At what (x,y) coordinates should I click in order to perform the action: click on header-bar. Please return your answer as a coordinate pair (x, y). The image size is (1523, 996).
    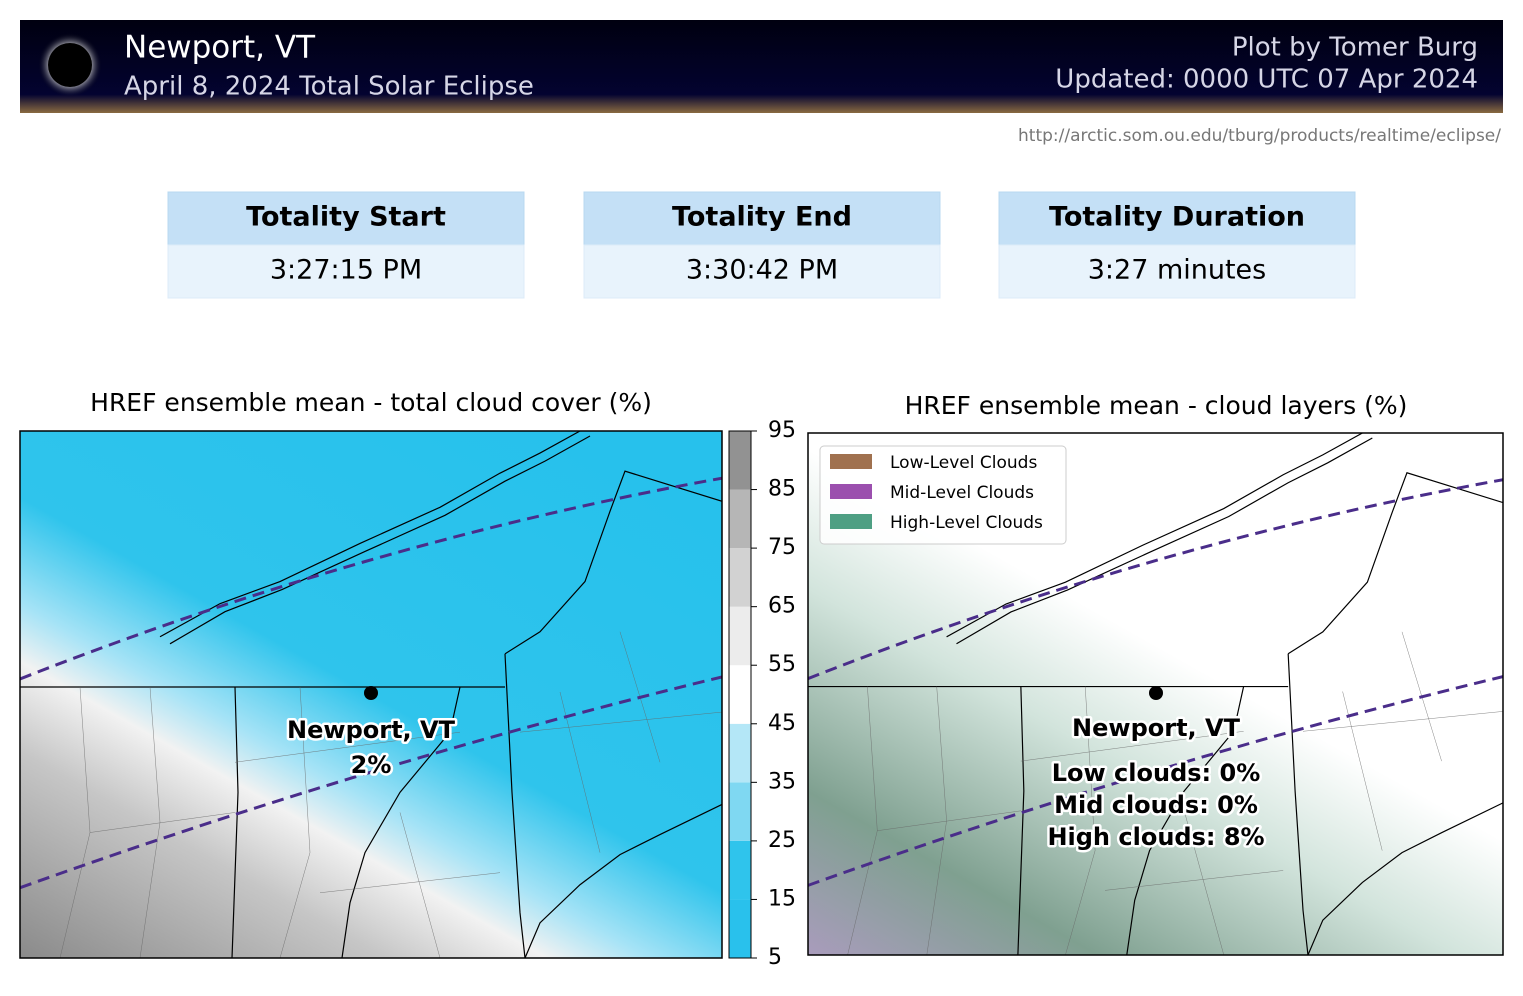
    Looking at the image, I should click on (761, 66).